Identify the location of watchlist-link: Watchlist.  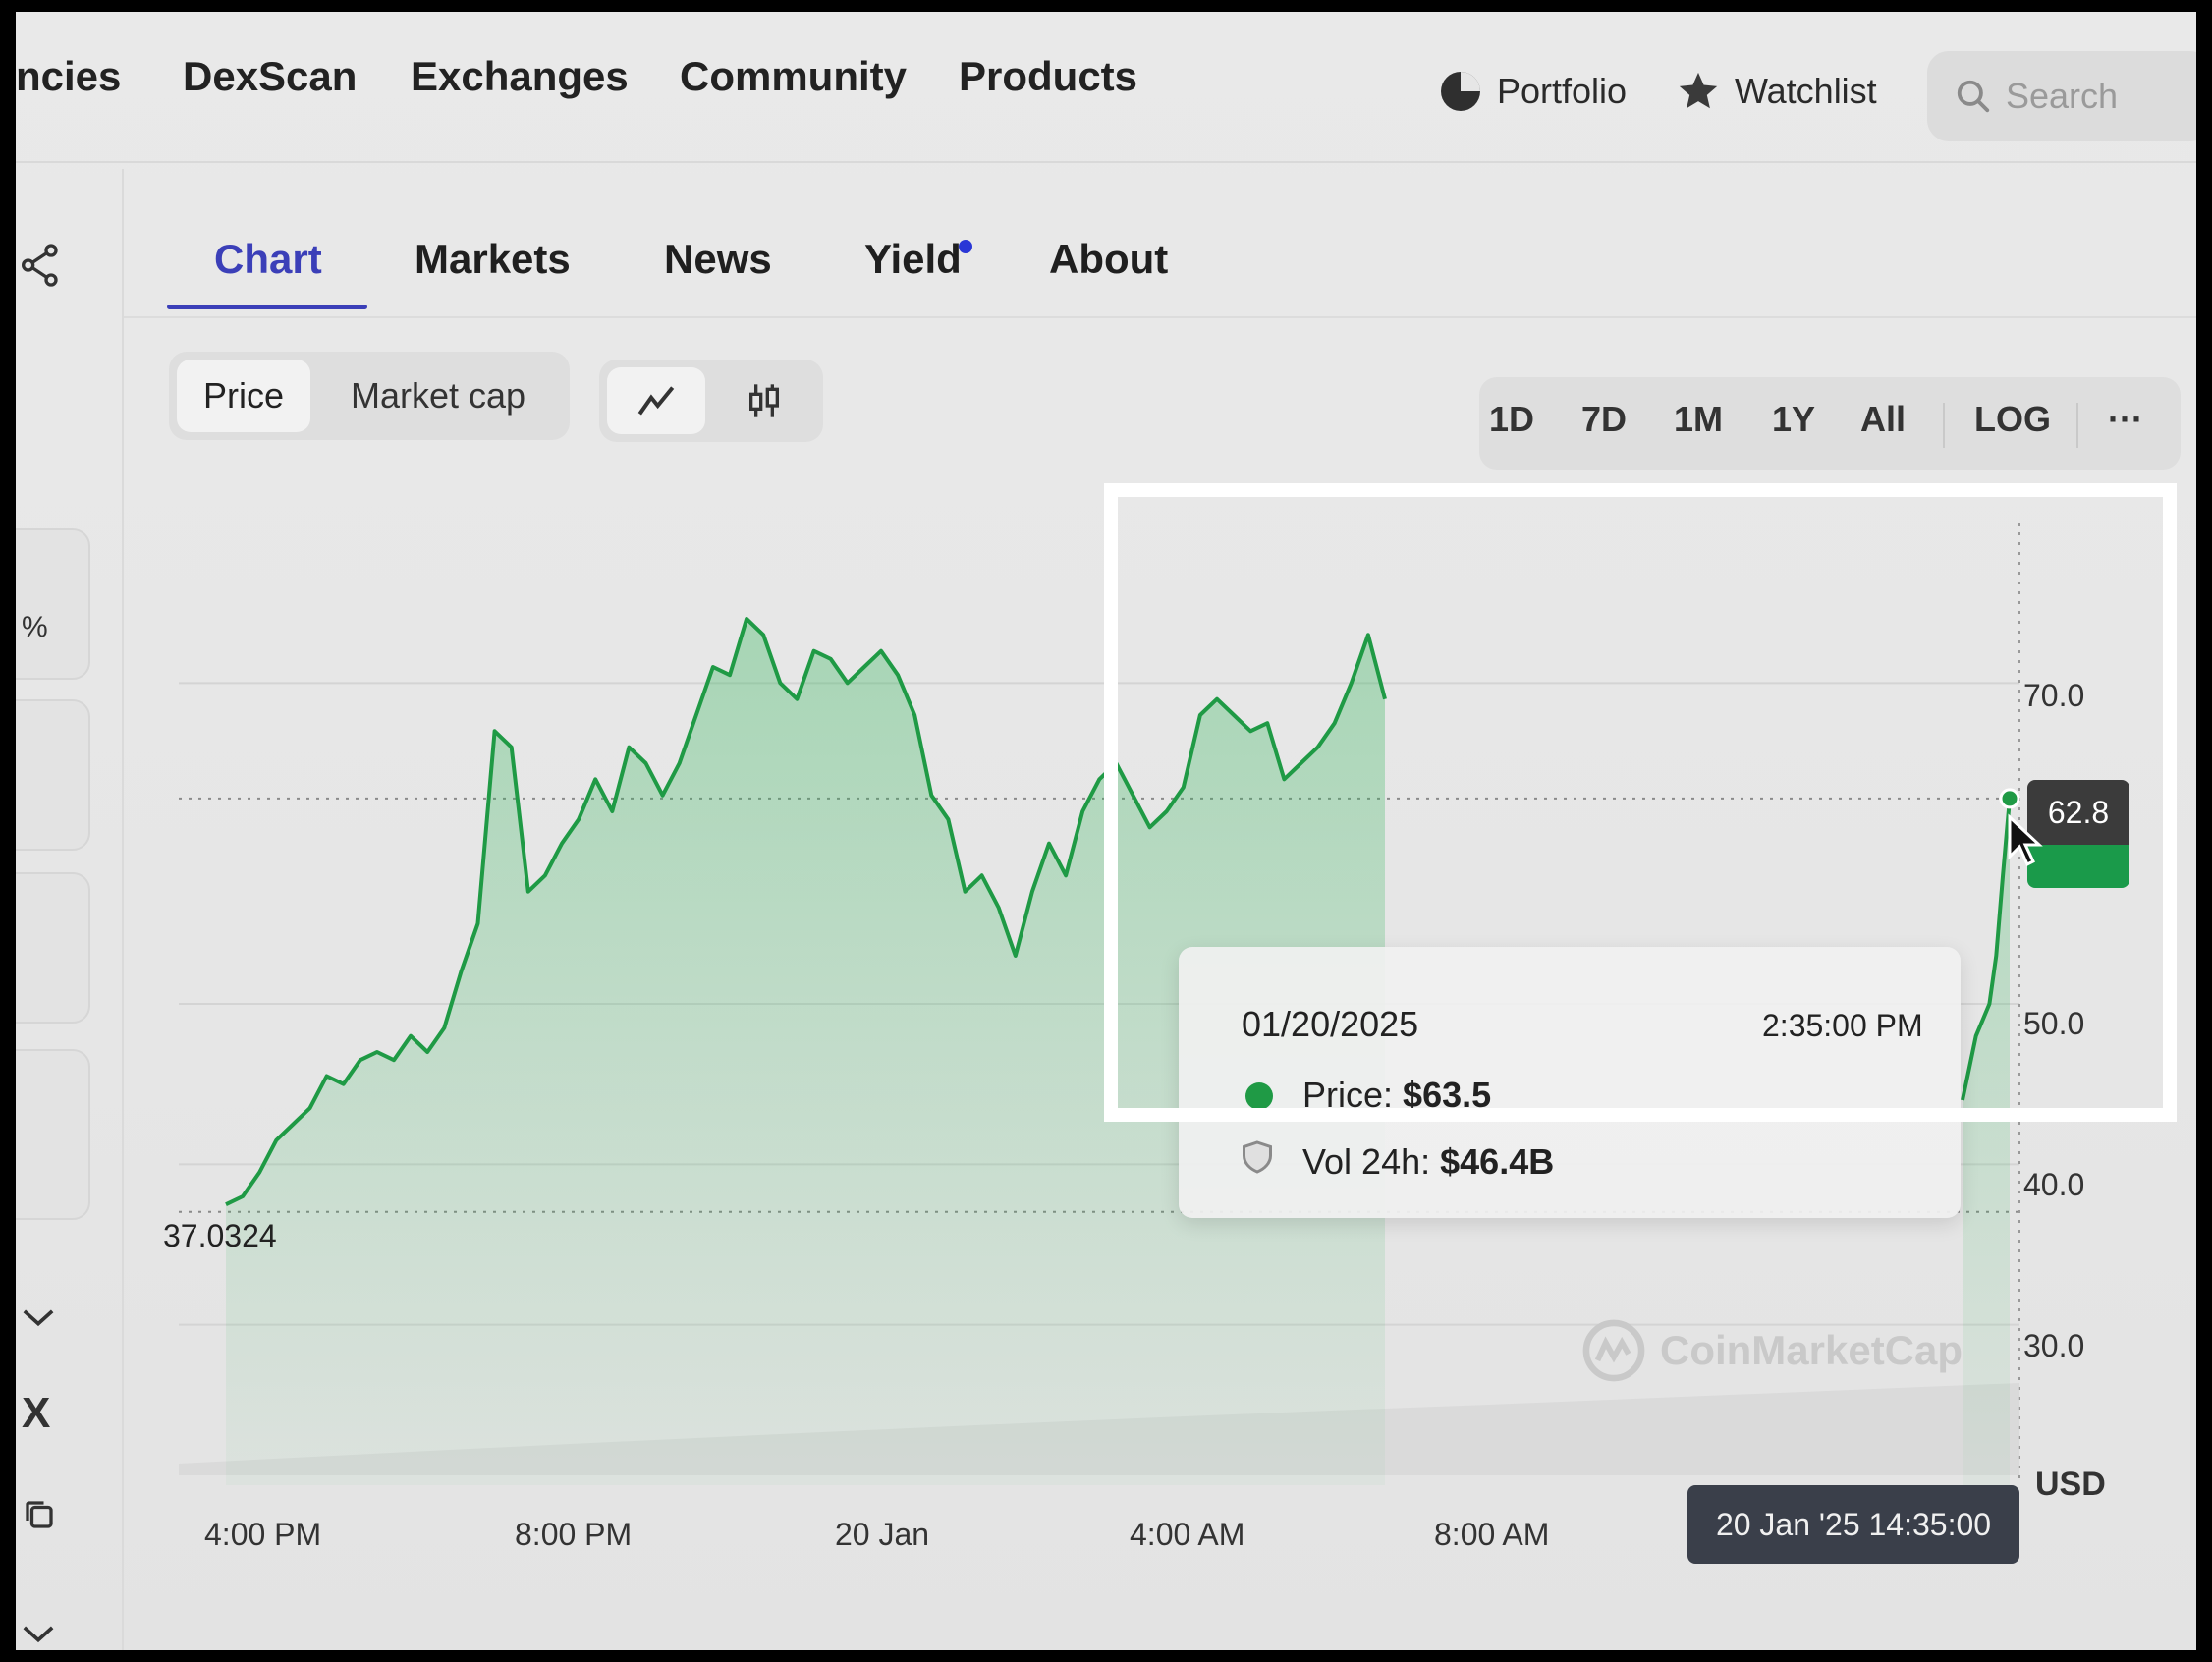
(1776, 91).